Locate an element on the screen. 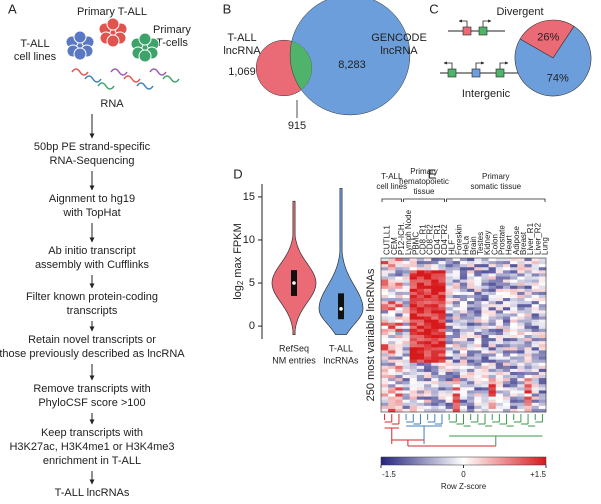  column-label: Lymph Node is located at coordinates (408, 232).